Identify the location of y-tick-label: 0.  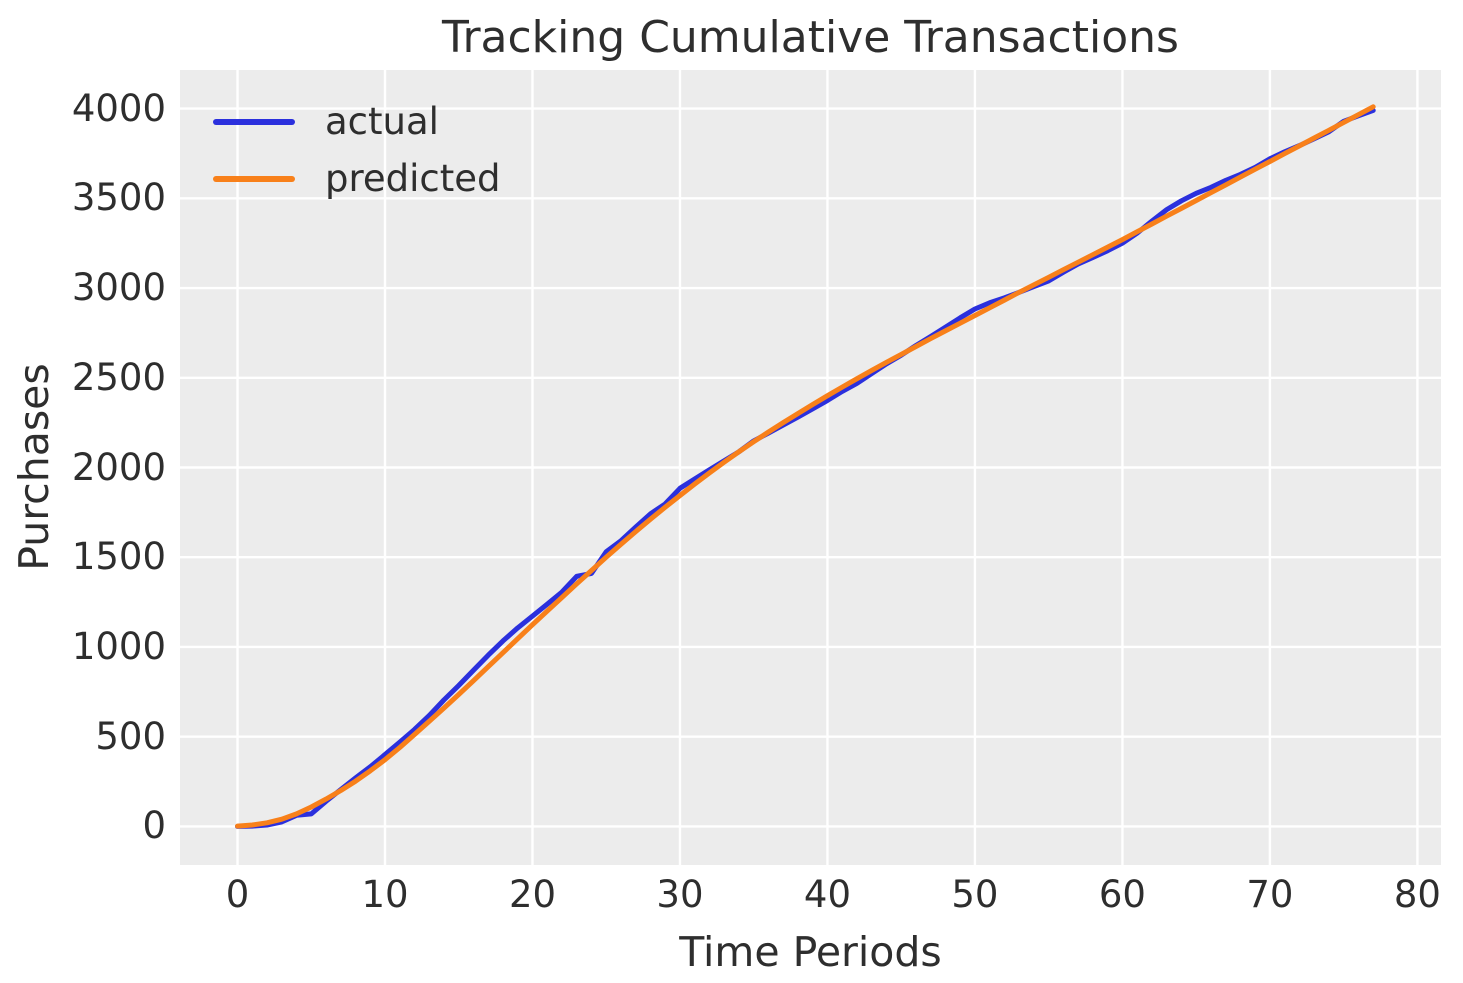
(154, 826).